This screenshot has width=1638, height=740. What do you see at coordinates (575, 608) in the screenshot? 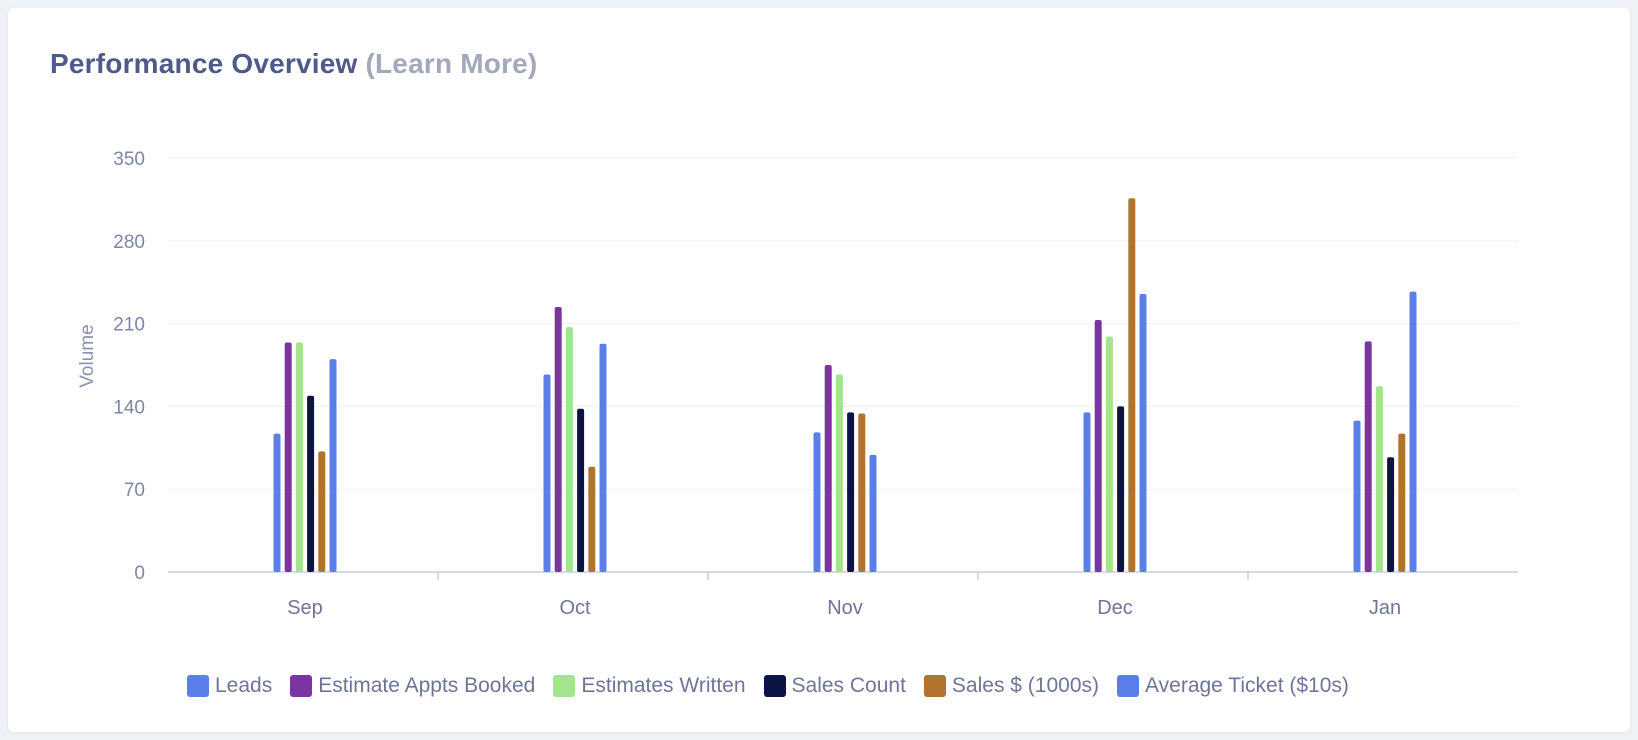
I see `x-tick-label: Oct` at bounding box center [575, 608].